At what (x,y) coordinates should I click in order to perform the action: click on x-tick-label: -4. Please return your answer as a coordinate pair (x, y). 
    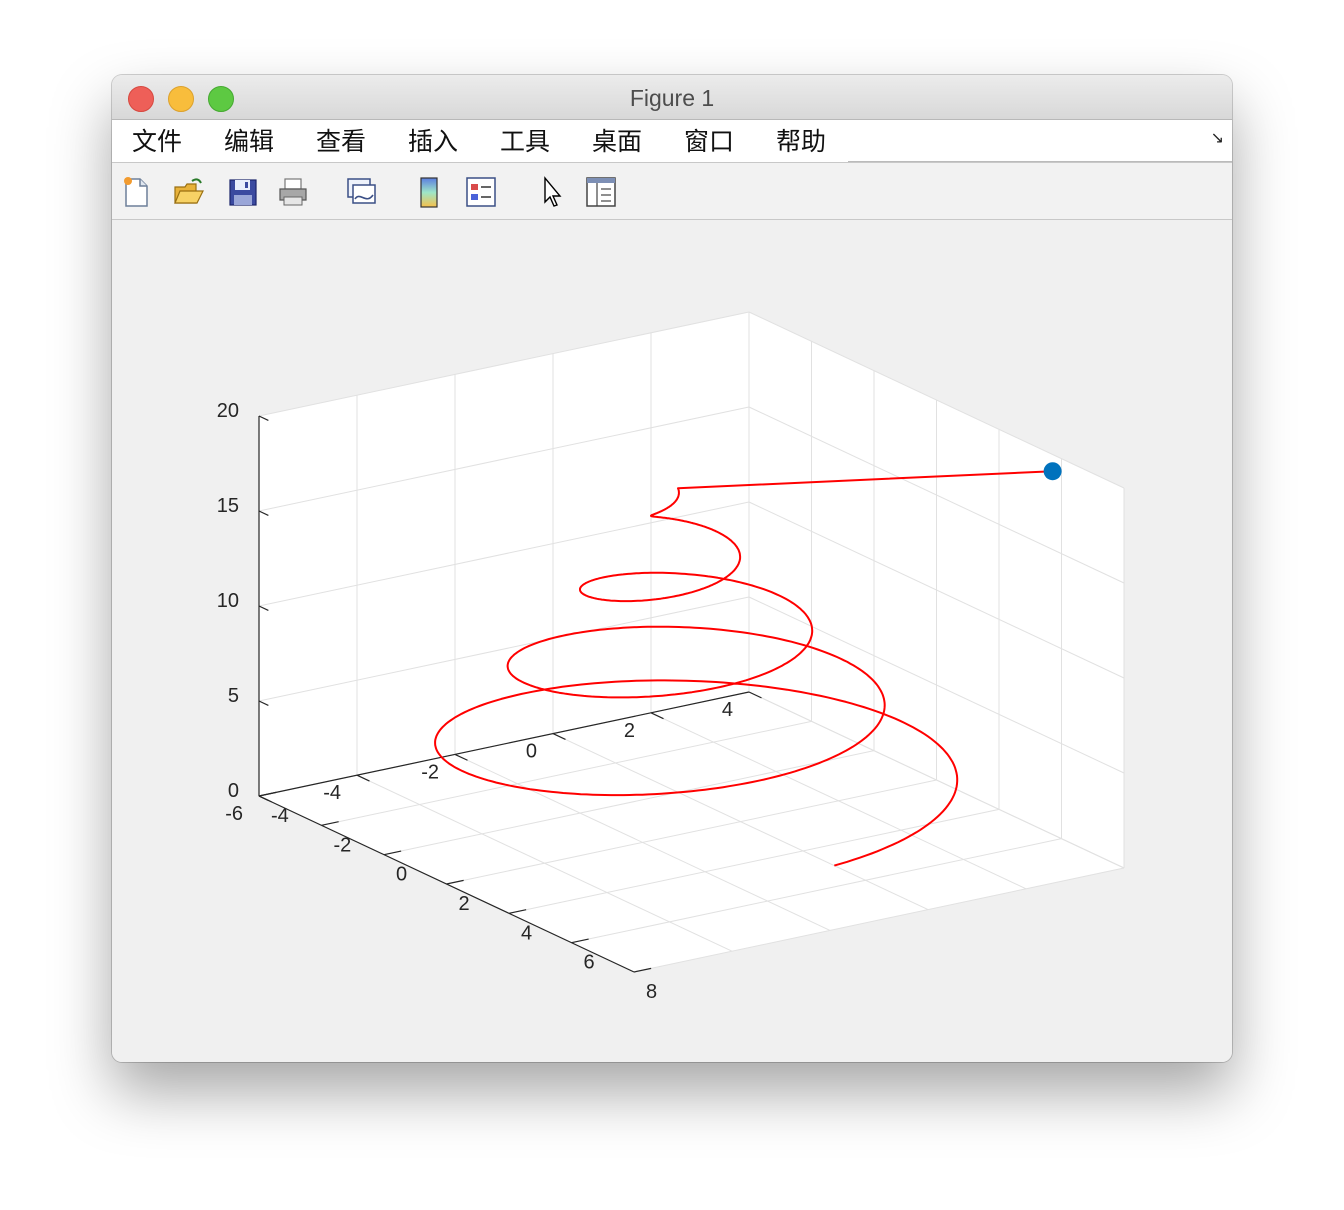
    Looking at the image, I should click on (280, 816).